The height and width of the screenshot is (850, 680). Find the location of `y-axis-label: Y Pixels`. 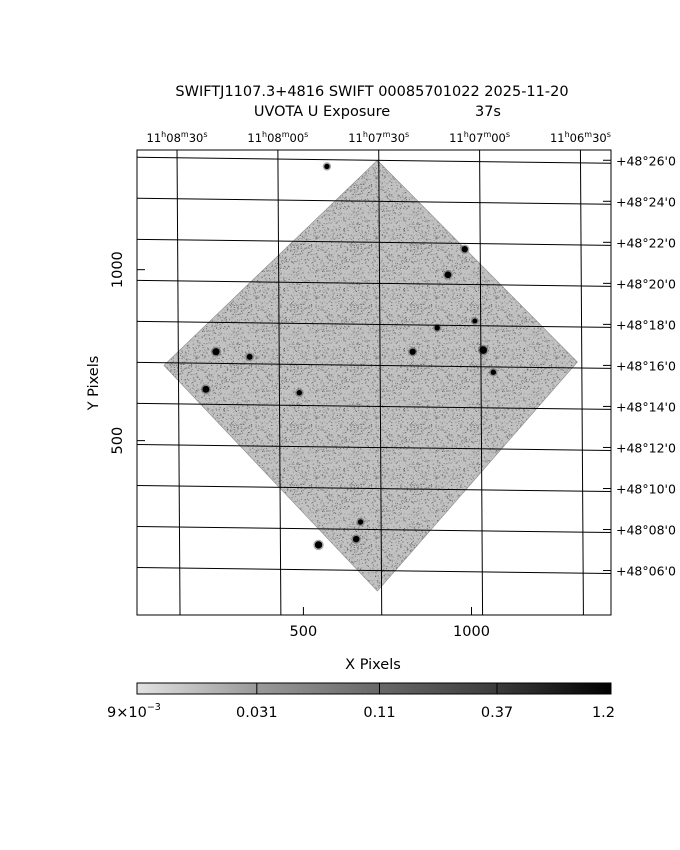

y-axis-label: Y Pixels is located at coordinates (94, 384).